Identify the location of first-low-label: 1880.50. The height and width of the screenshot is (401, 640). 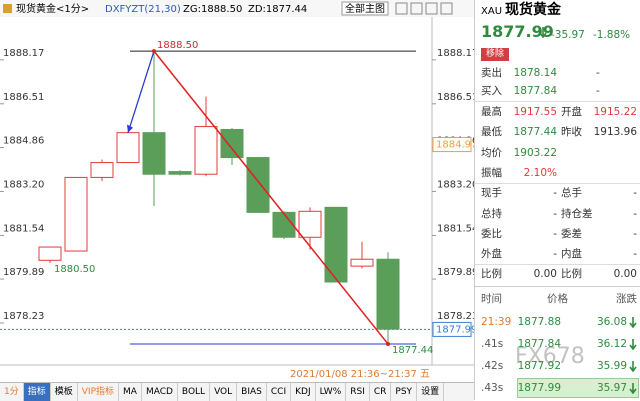
(74, 269).